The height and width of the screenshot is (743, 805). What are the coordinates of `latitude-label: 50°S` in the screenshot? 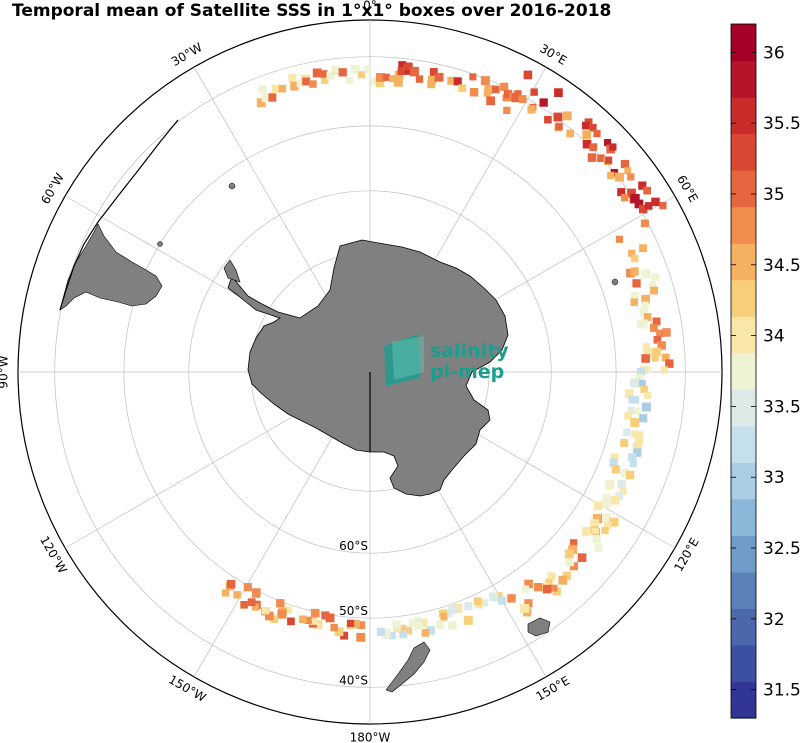 It's located at (353, 611).